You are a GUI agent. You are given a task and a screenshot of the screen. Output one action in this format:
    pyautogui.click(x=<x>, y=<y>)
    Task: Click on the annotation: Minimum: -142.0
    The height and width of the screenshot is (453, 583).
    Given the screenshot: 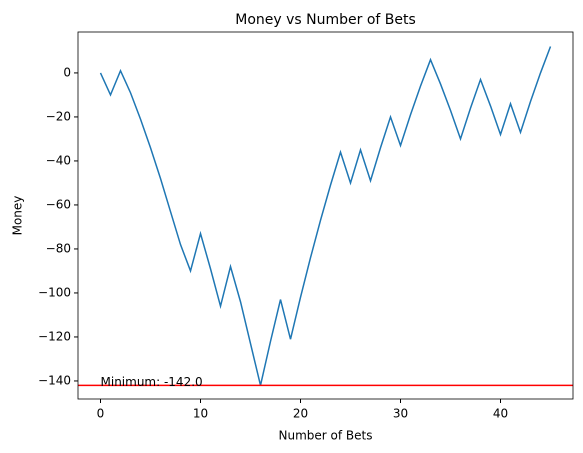 What is the action you would take?
    pyautogui.click(x=152, y=382)
    